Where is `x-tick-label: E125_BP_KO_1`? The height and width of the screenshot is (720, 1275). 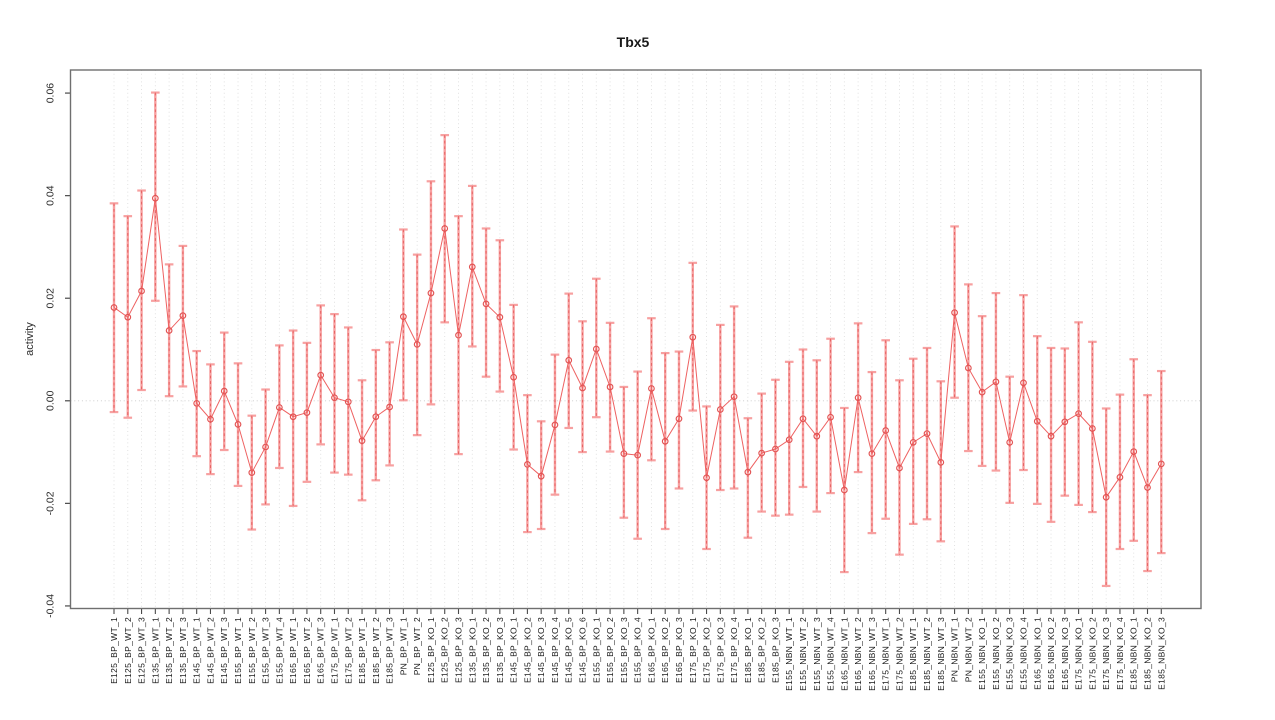
x-tick-label: E125_BP_KO_1 is located at coordinates (431, 650).